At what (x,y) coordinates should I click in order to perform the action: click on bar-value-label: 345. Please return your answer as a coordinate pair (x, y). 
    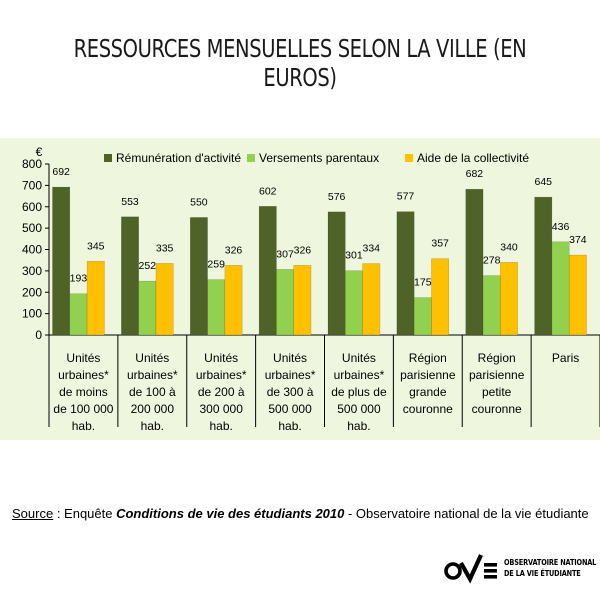
    Looking at the image, I should click on (96, 246).